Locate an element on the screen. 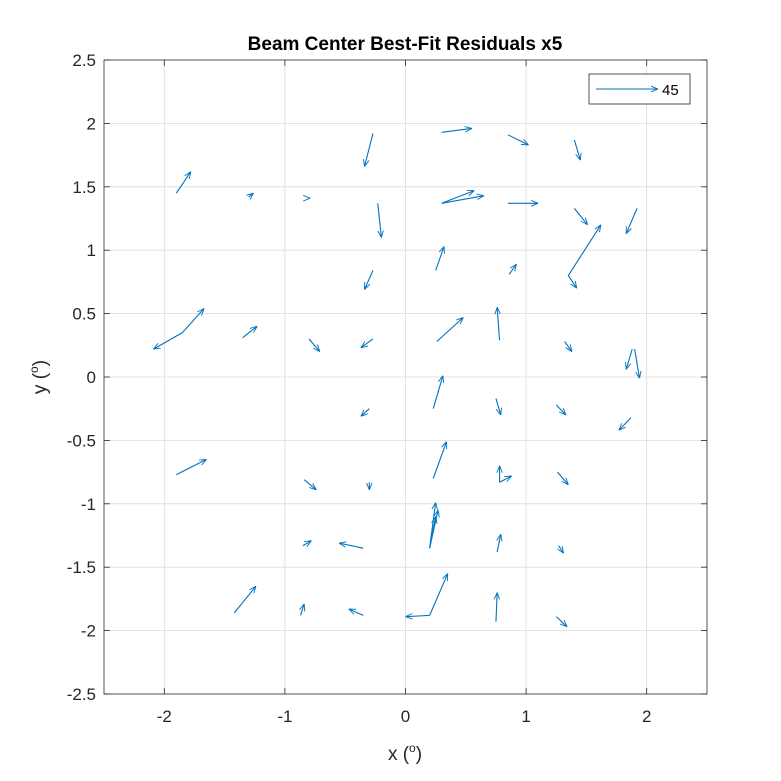  chart-title: Beam Center Best-Fit Residuals x5 is located at coordinates (405, 44).